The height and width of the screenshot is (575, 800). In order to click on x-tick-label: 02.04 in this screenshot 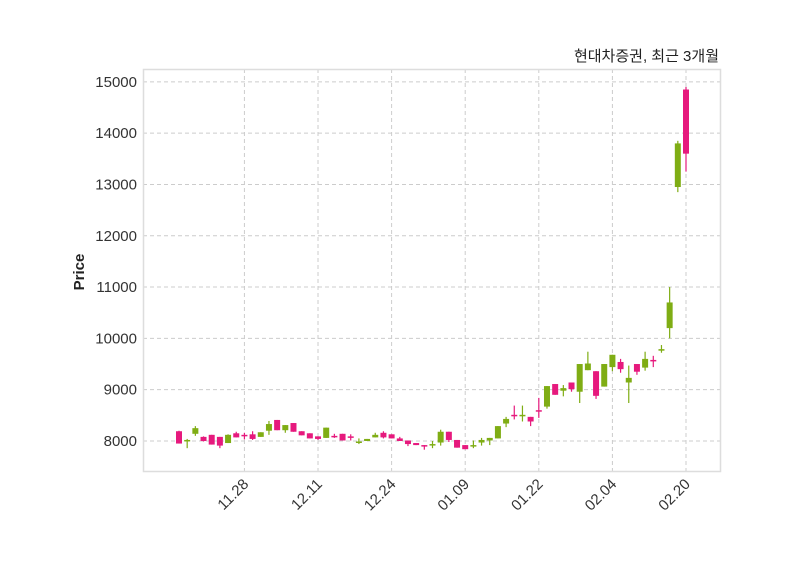, I will do `click(601, 495)`.